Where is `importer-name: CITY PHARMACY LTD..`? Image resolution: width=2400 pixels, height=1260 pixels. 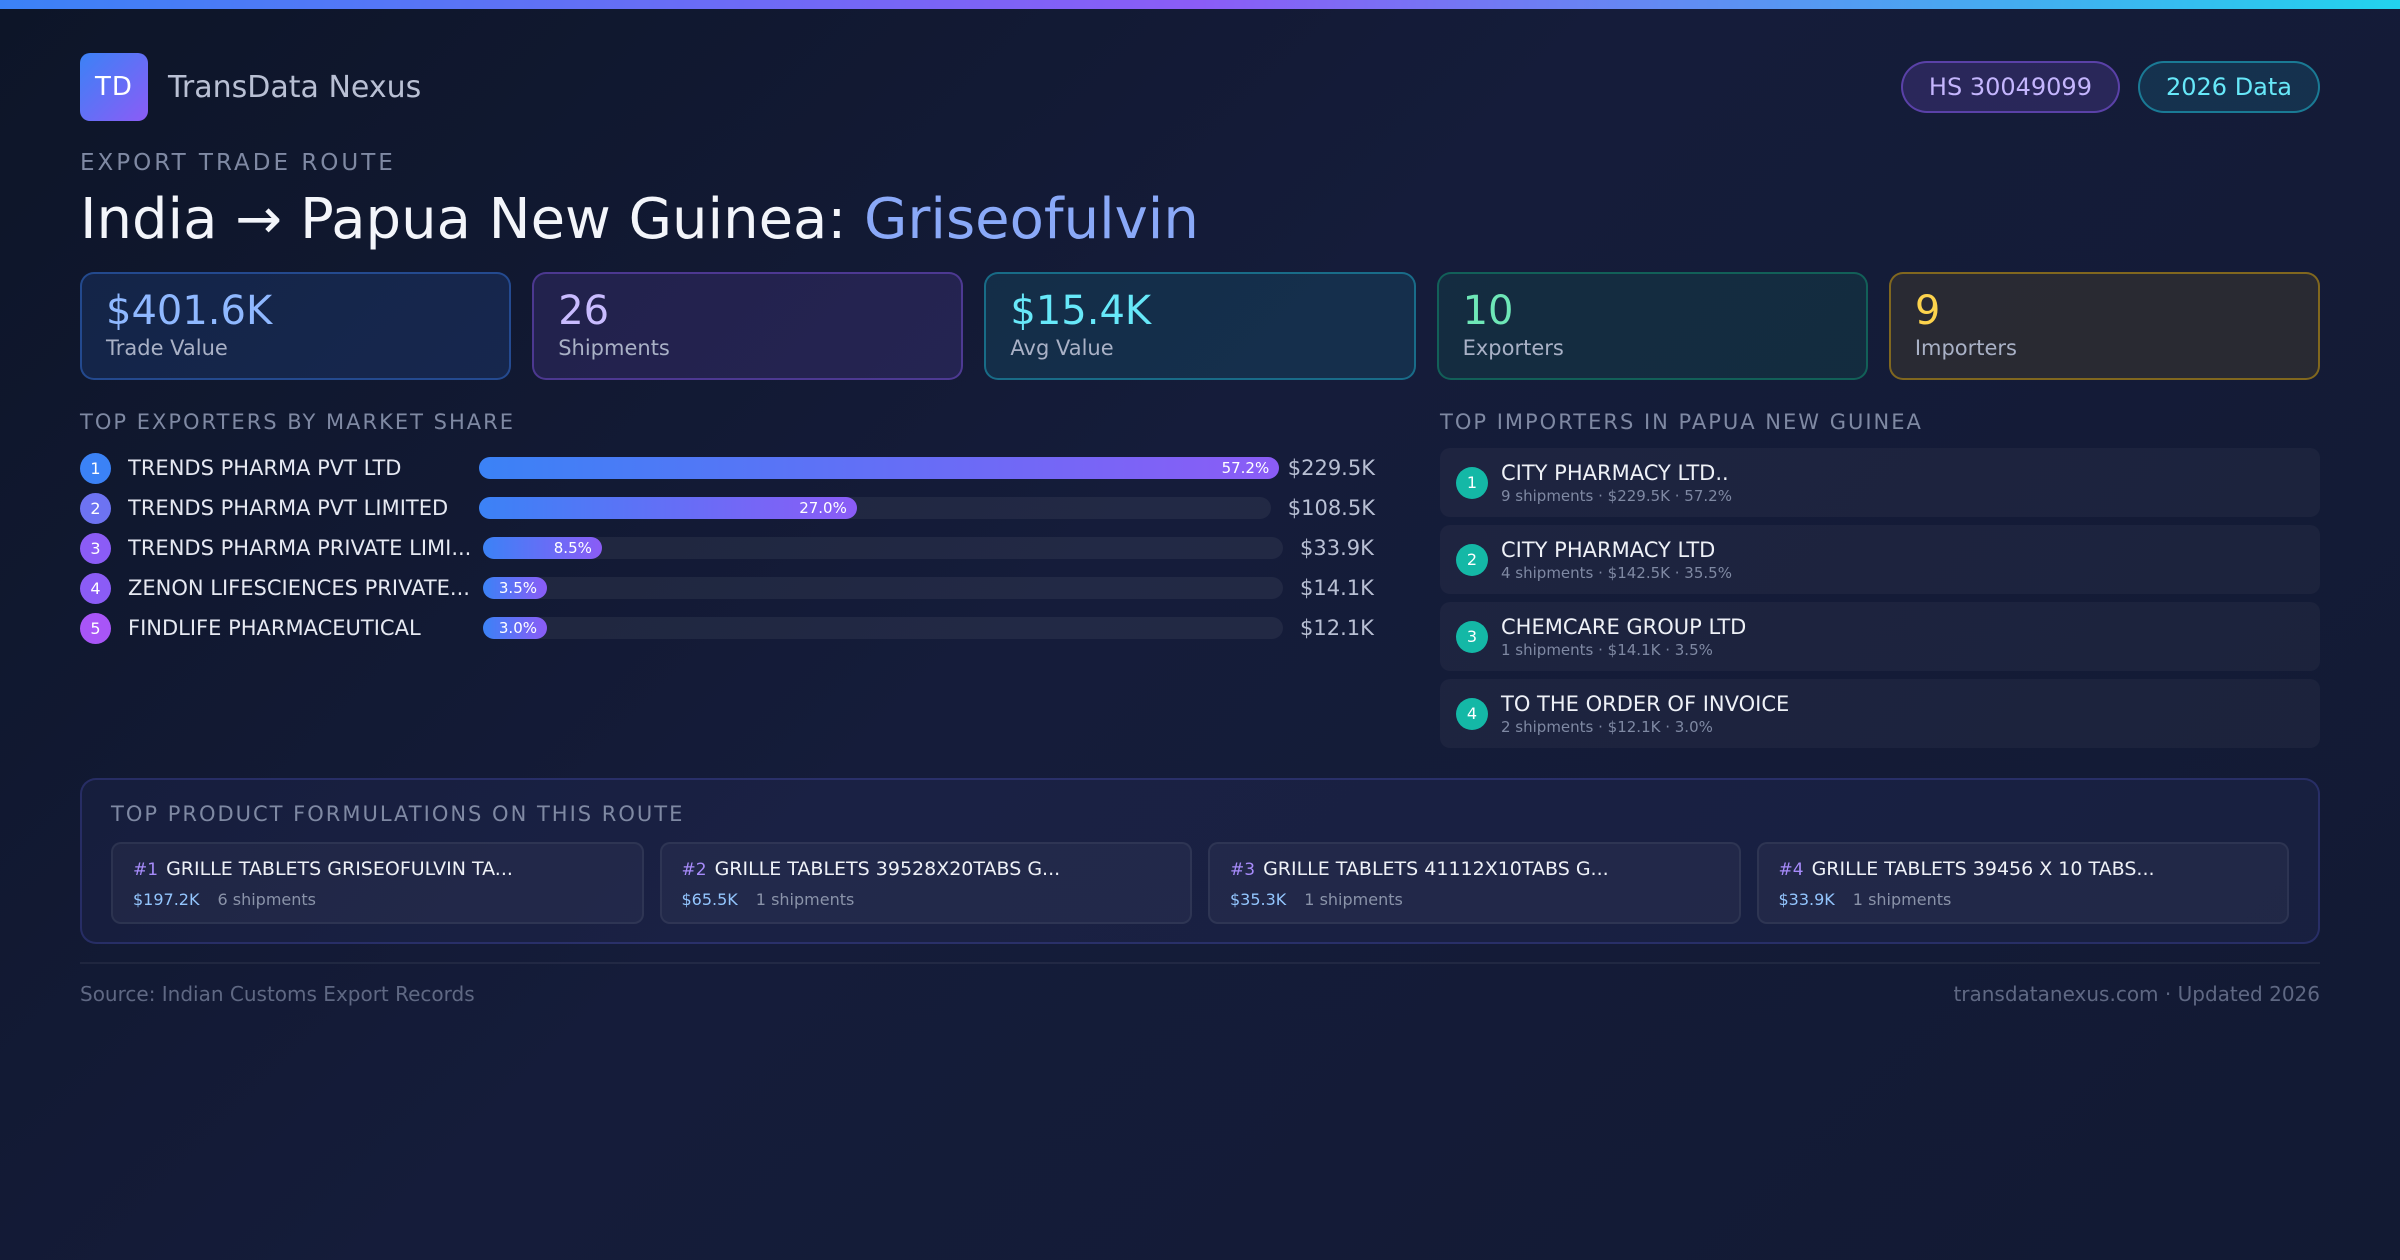
importer-name: CITY PHARMACY LTD.. is located at coordinates (1615, 472).